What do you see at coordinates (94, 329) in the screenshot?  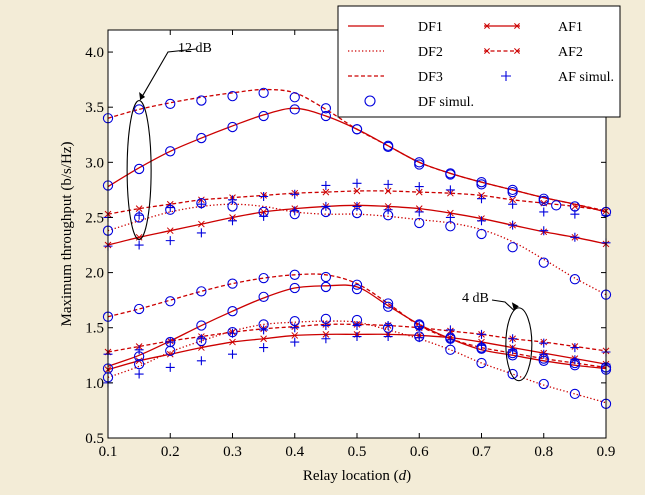 I see `y-tick-label: 1.5` at bounding box center [94, 329].